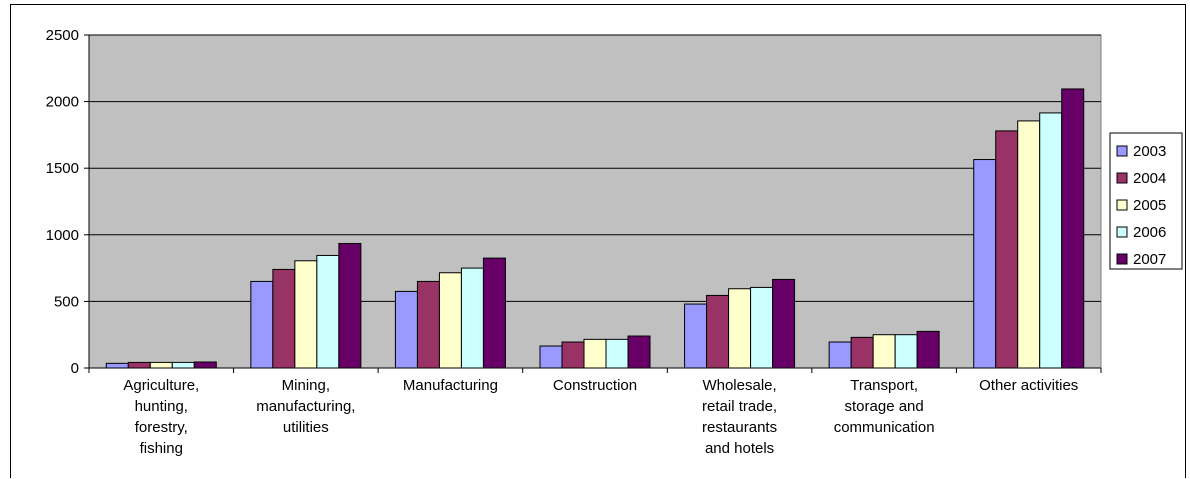 The height and width of the screenshot is (479, 1190). I want to click on x-tick-label-line: fishing, so click(161, 448).